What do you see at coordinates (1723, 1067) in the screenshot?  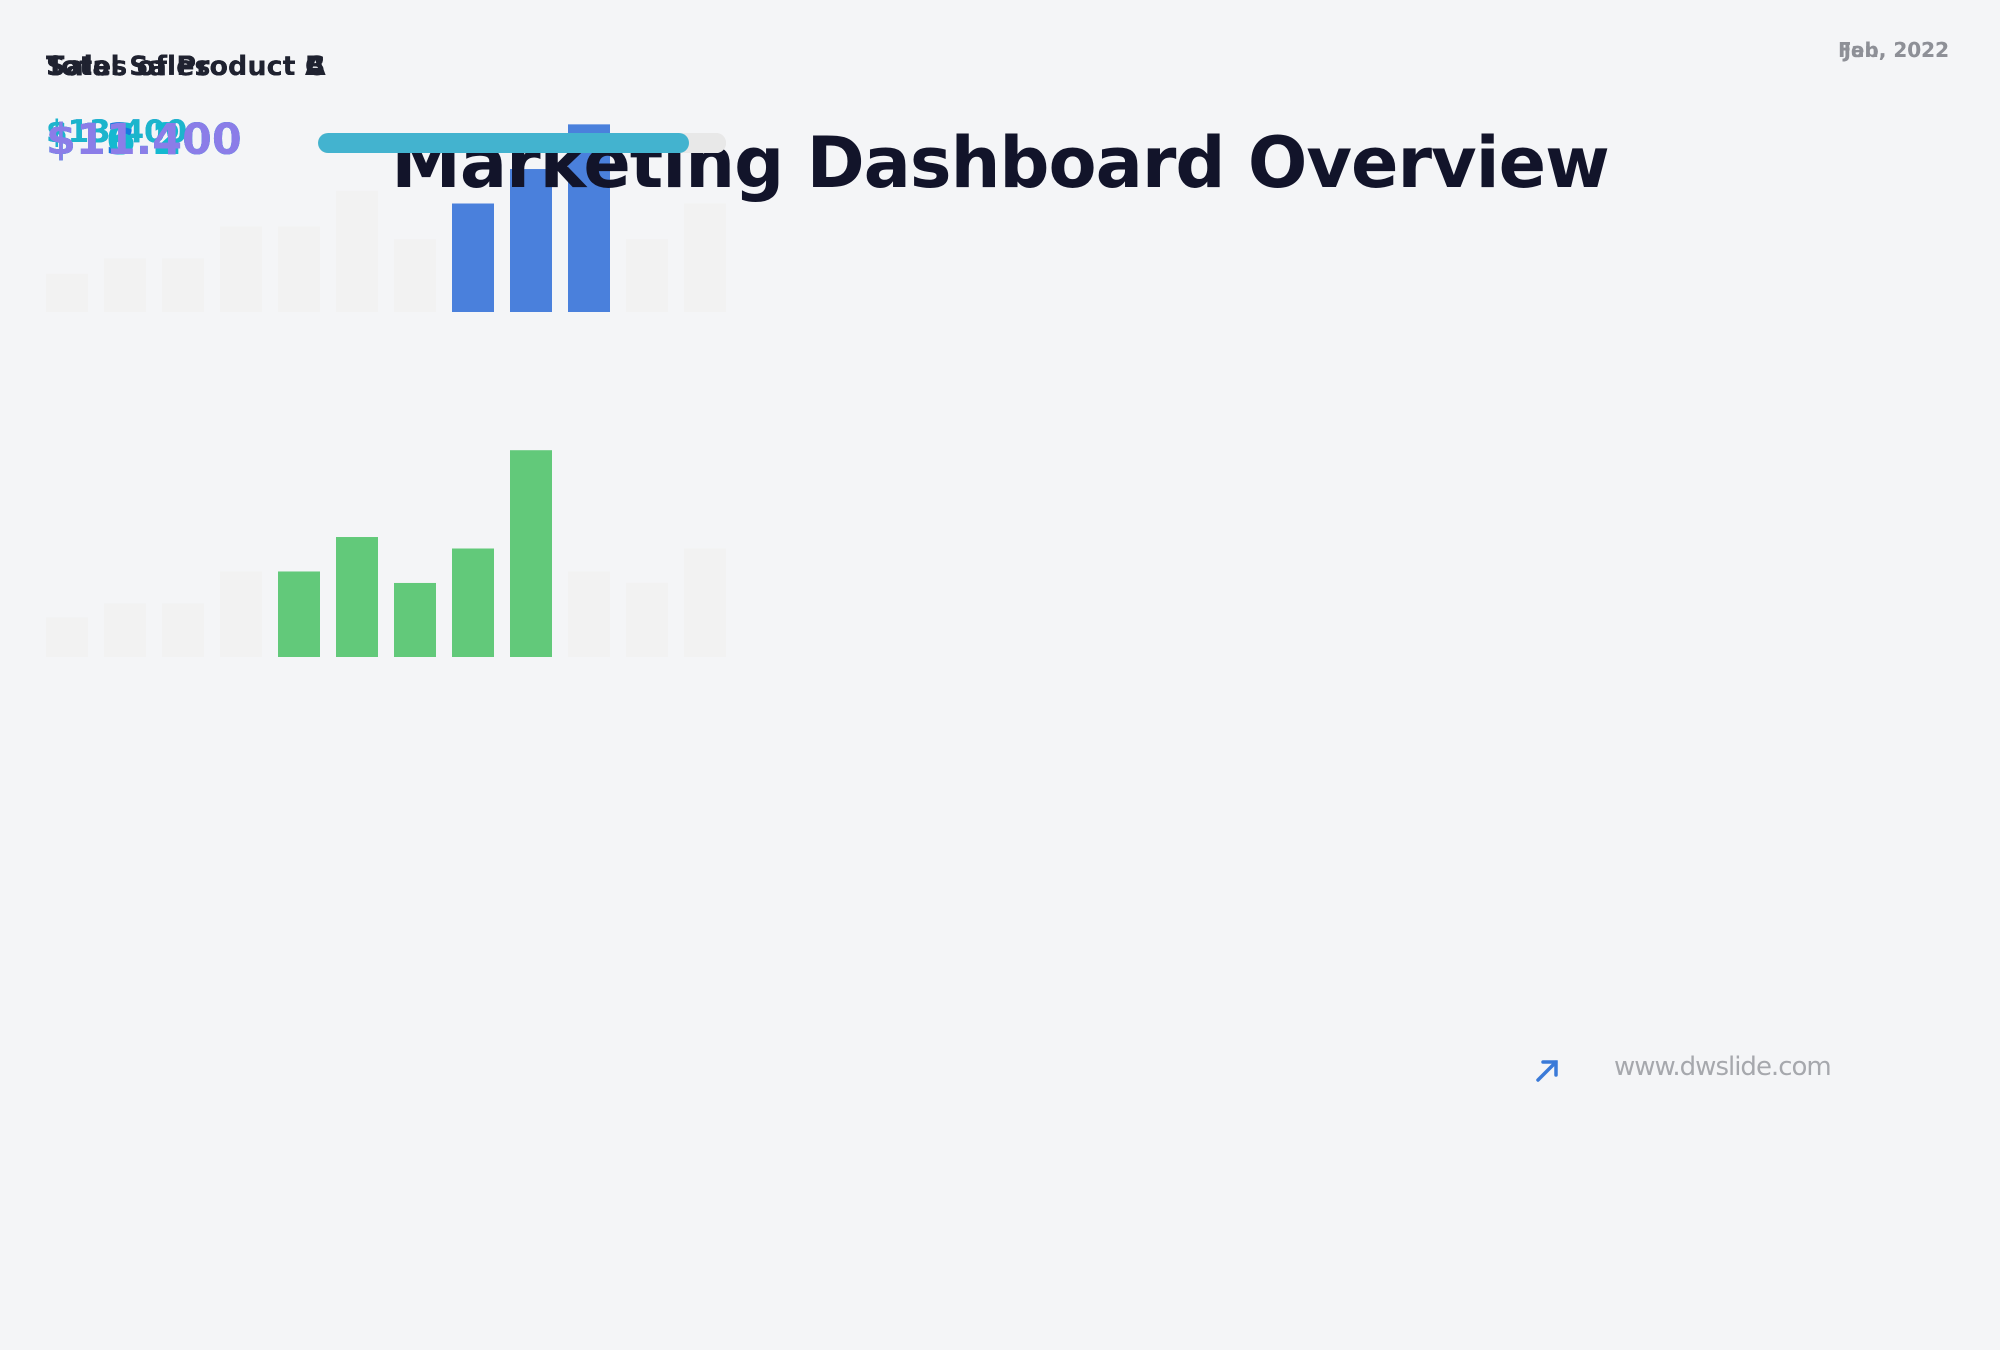 I see `footer-url: www.dwslide.com` at bounding box center [1723, 1067].